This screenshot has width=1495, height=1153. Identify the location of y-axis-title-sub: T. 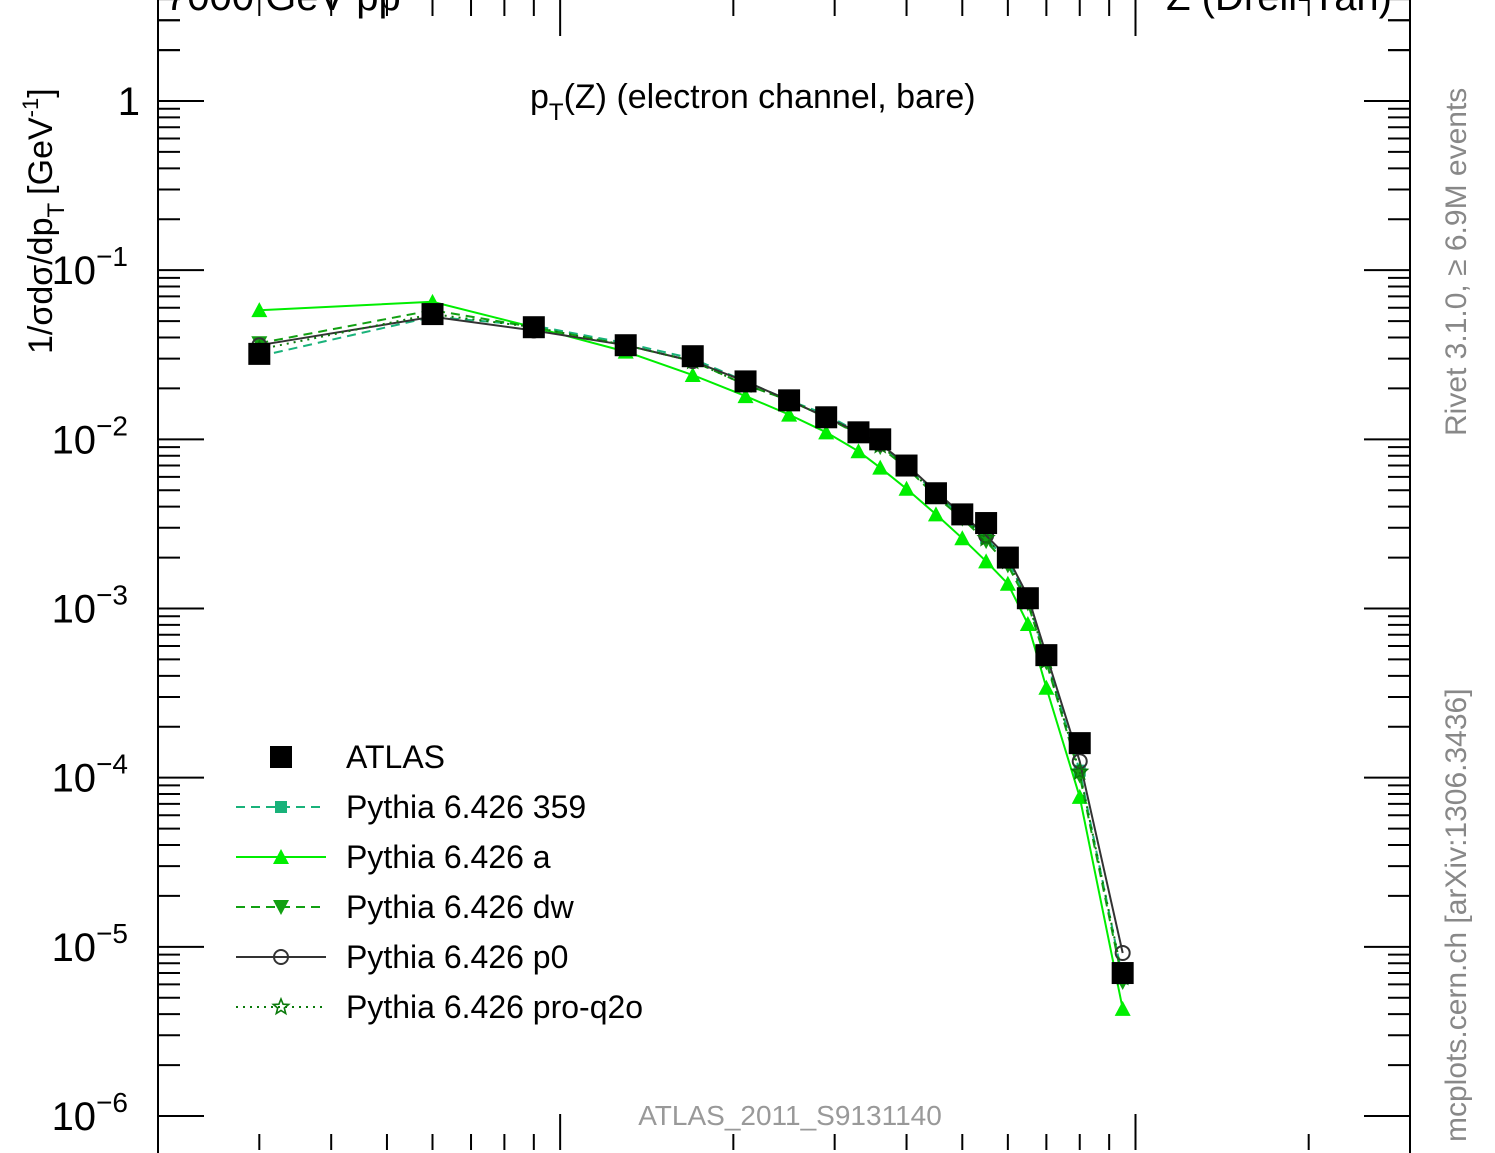
(56, 210).